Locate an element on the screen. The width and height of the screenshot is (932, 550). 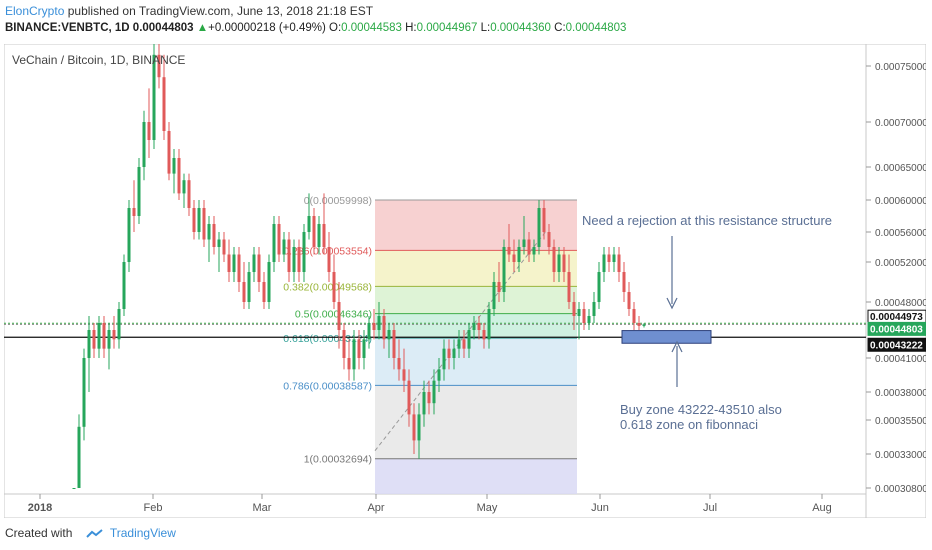
annotation-fib-zone: 0.618 zone on fibonnaci is located at coordinates (689, 424).